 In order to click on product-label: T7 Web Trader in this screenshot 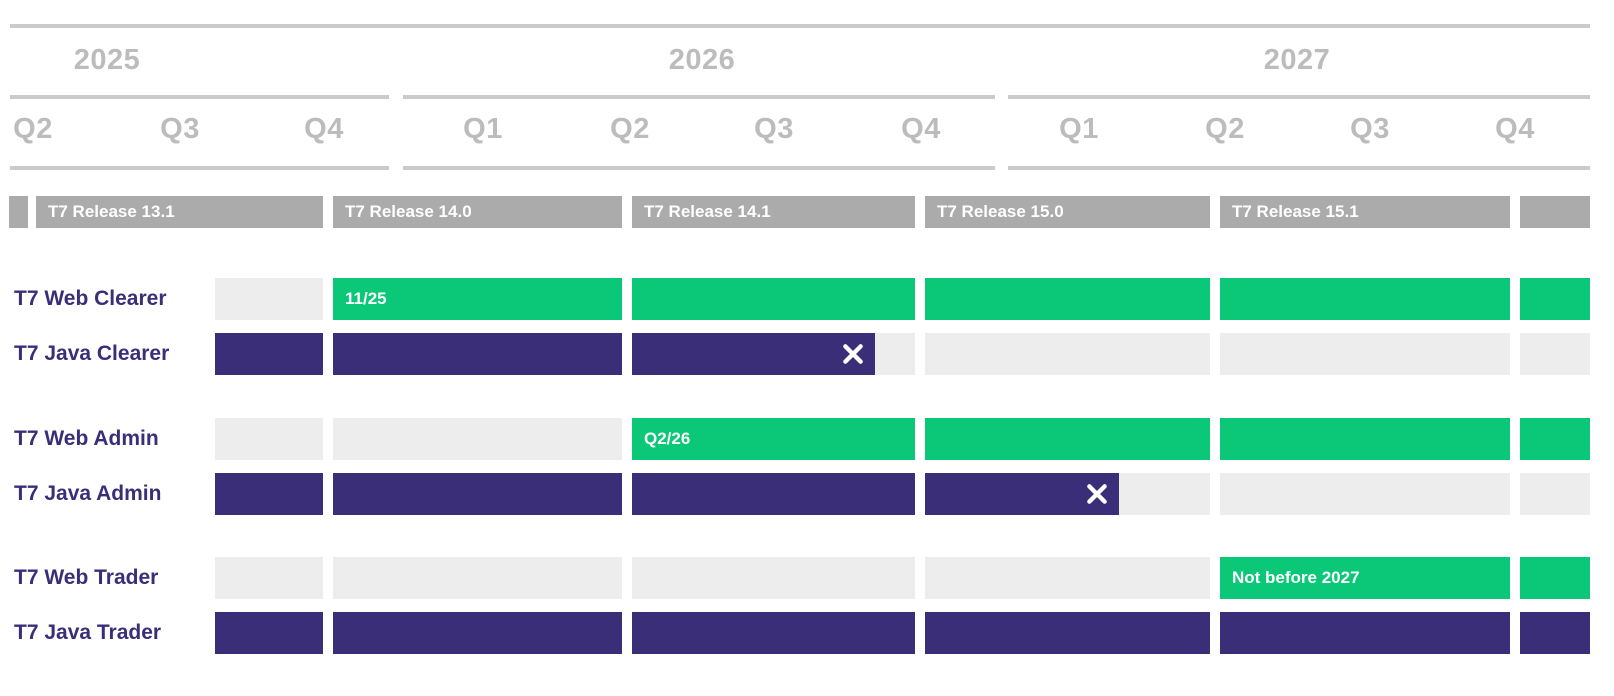, I will do `click(86, 577)`.